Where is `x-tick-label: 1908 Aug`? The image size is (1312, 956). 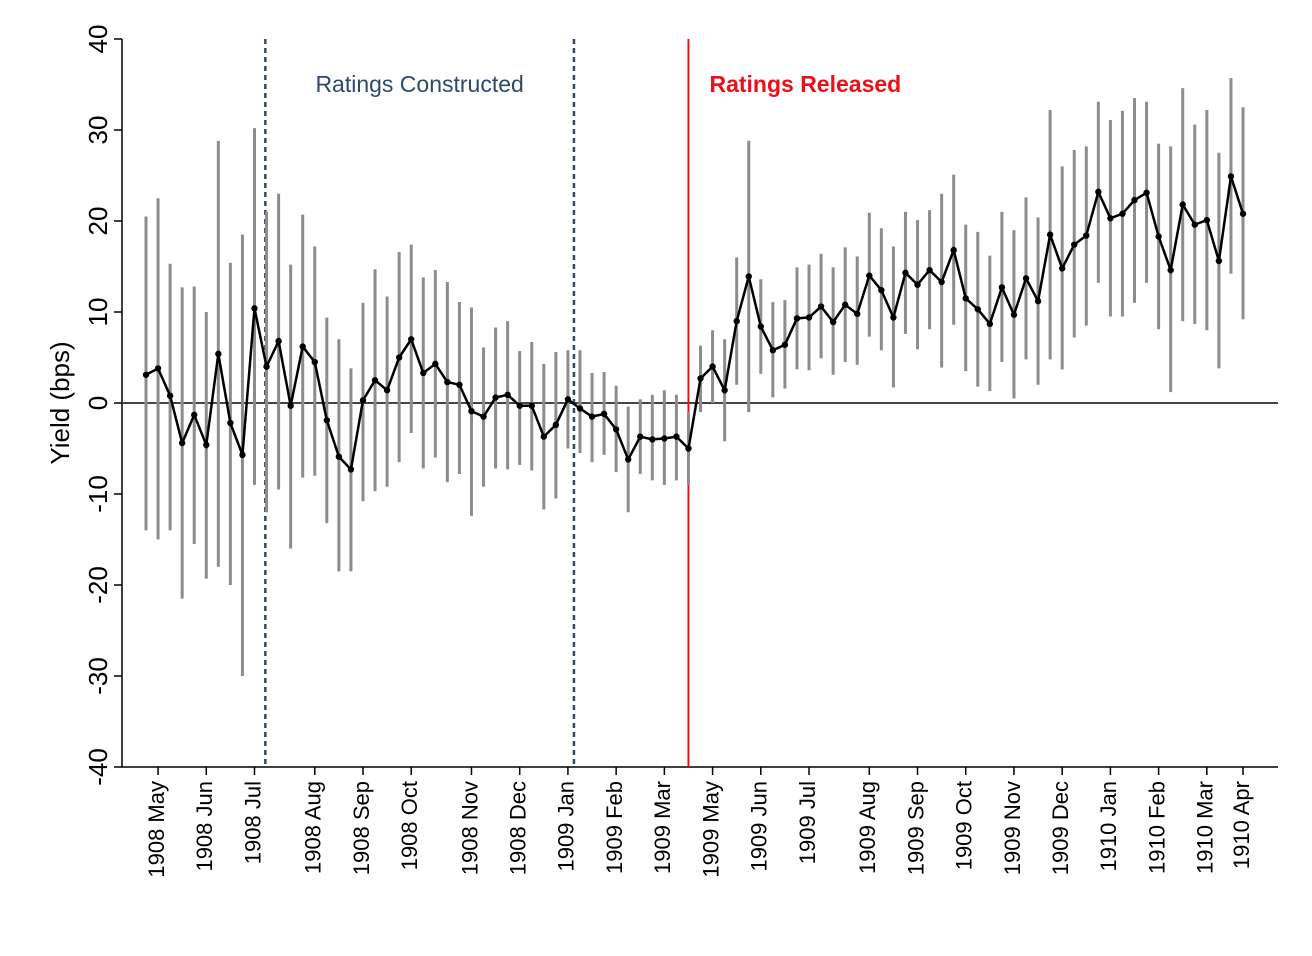
x-tick-label: 1908 Aug is located at coordinates (313, 827).